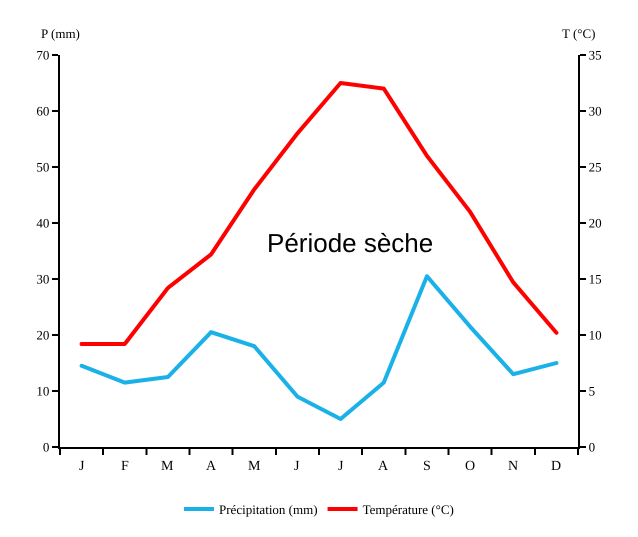  I want to click on y-tick-label: 70, so click(43, 55).